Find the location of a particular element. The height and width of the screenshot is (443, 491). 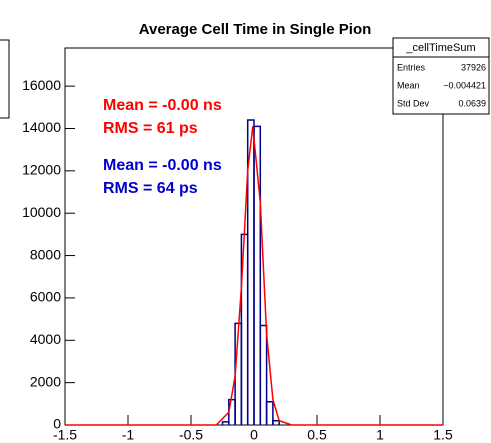

stats-label: Mean is located at coordinates (408, 85).